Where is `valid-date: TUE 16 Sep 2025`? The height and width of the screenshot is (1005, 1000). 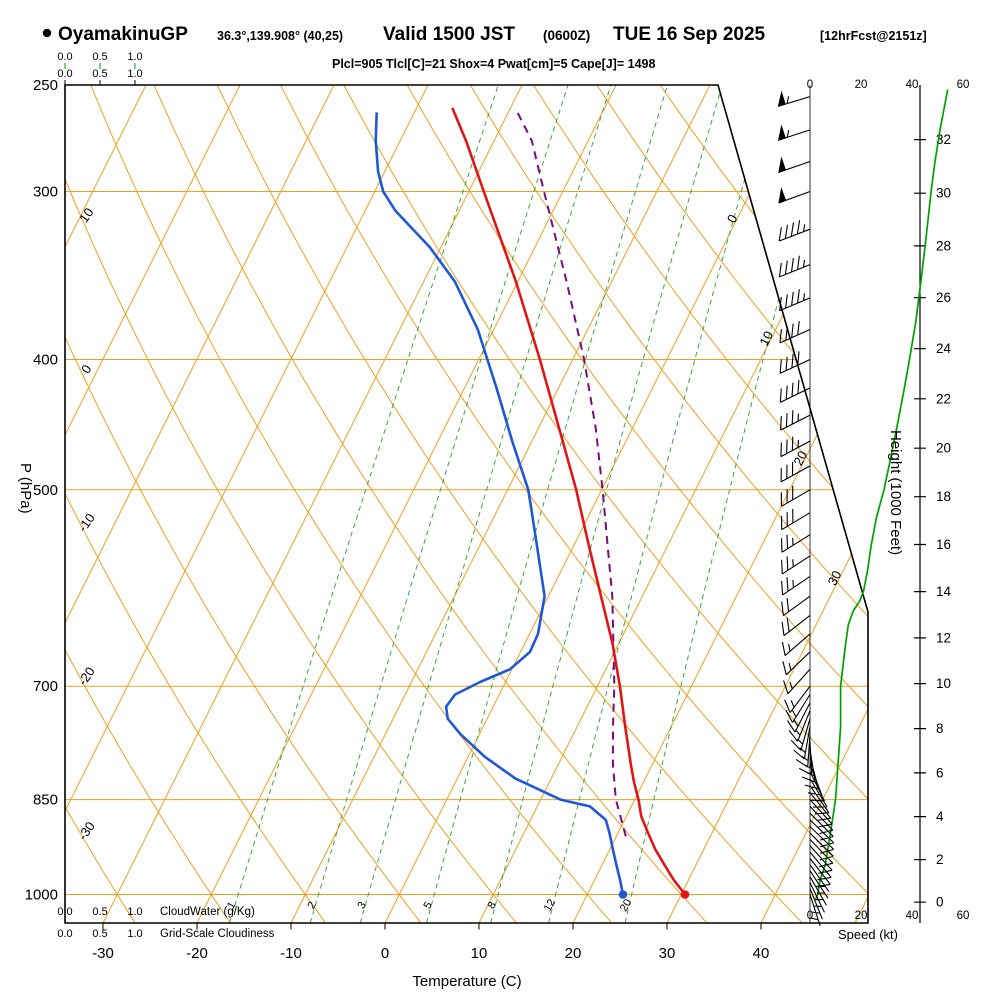
valid-date: TUE 16 Sep 2025 is located at coordinates (689, 34).